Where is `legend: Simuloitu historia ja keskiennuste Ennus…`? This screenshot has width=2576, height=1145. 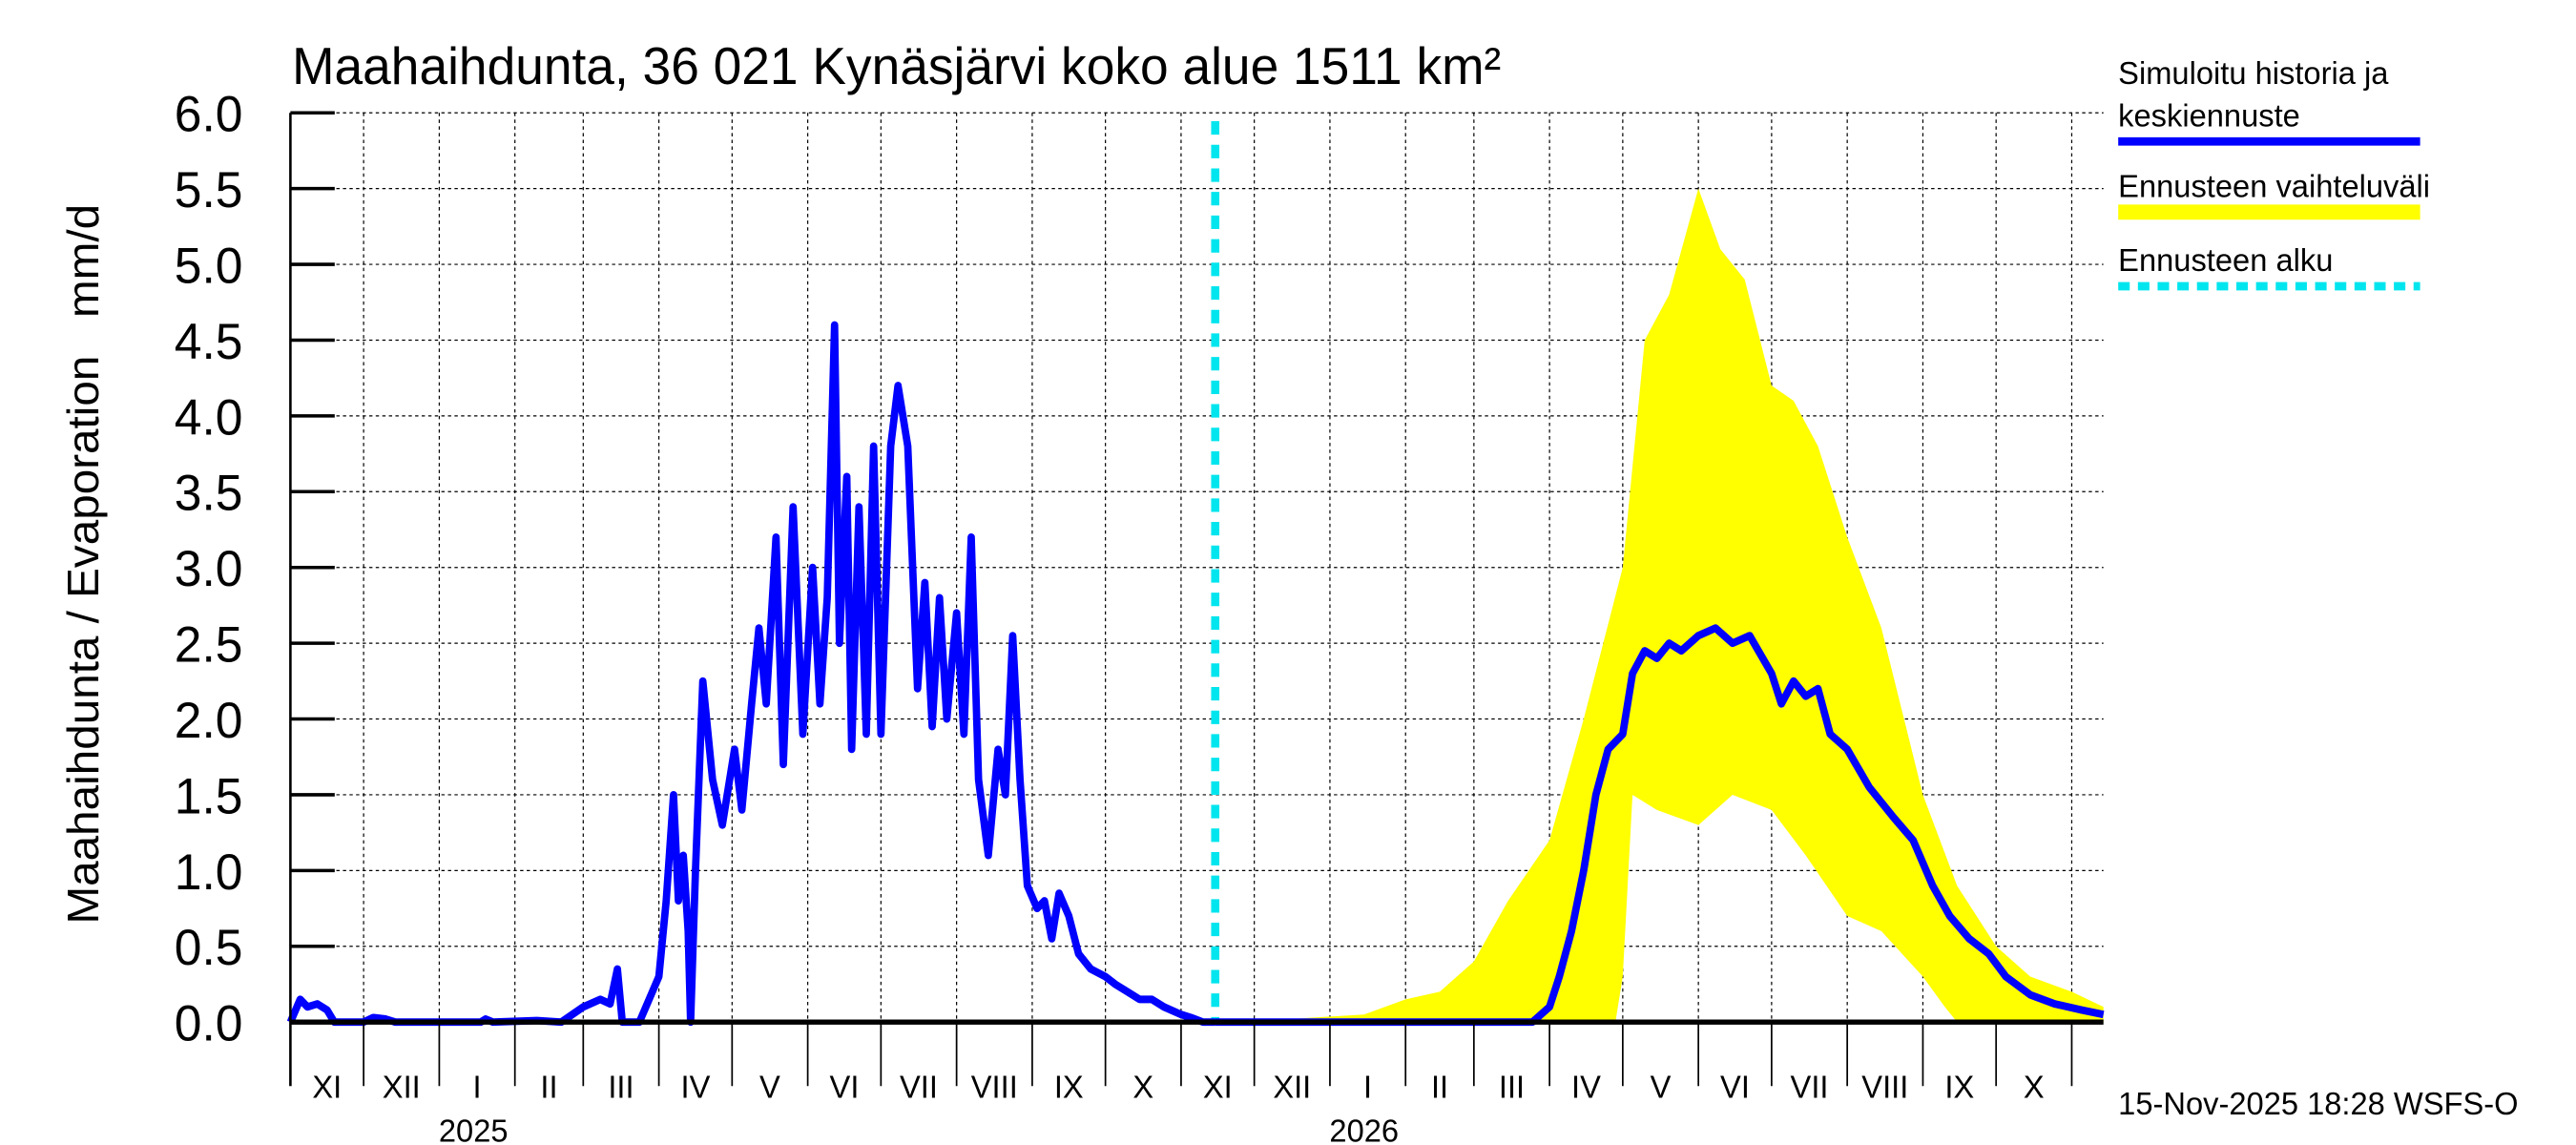
legend: Simuloitu historia ja keskiennuste Ennus… is located at coordinates (2274, 173).